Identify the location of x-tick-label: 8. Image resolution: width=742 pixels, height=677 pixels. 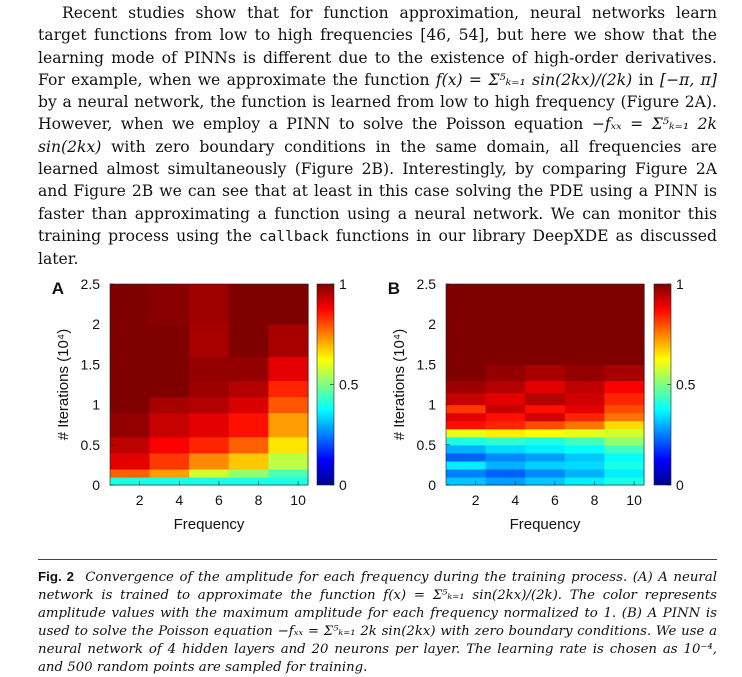
(595, 500).